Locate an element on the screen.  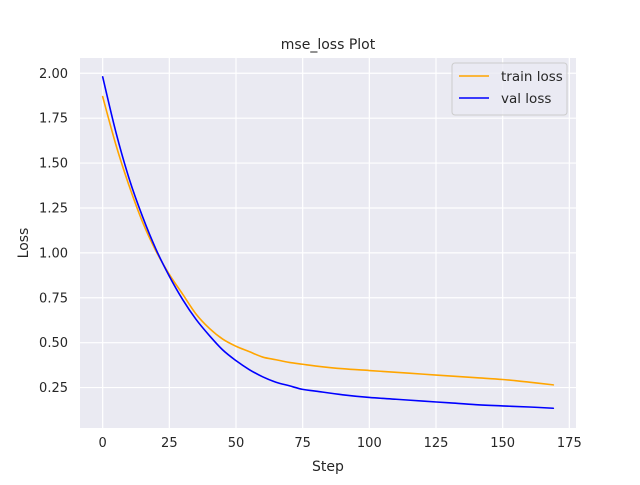
y-axis-label: Loss is located at coordinates (24, 243).